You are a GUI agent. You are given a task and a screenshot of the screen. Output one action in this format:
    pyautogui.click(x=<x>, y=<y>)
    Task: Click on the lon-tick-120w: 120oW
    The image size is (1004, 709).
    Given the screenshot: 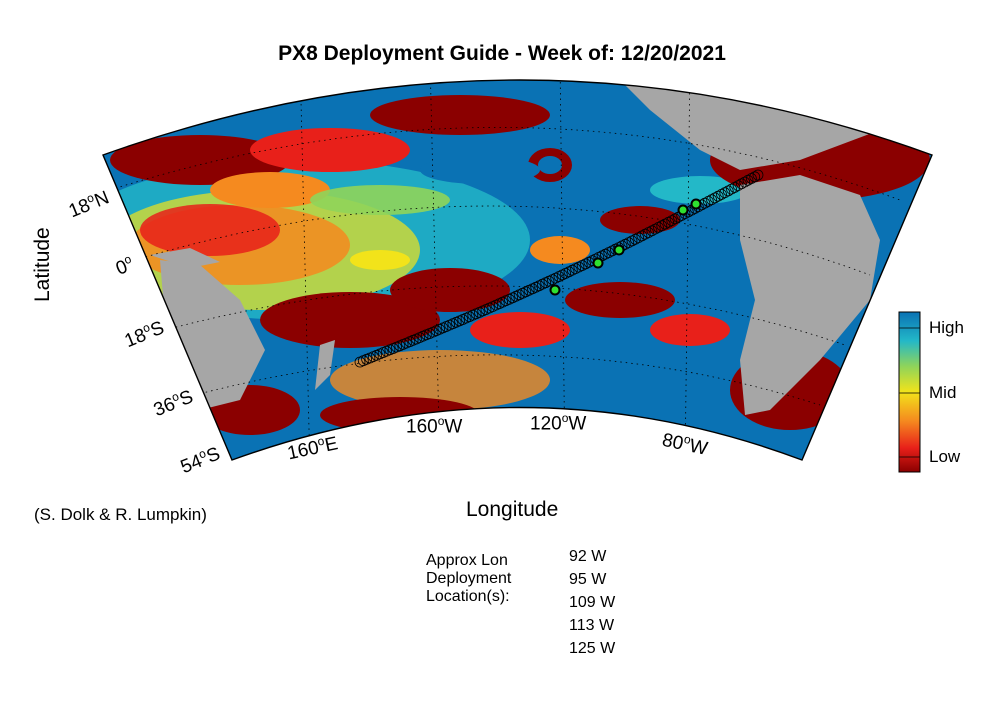 What is the action you would take?
    pyautogui.click(x=558, y=423)
    